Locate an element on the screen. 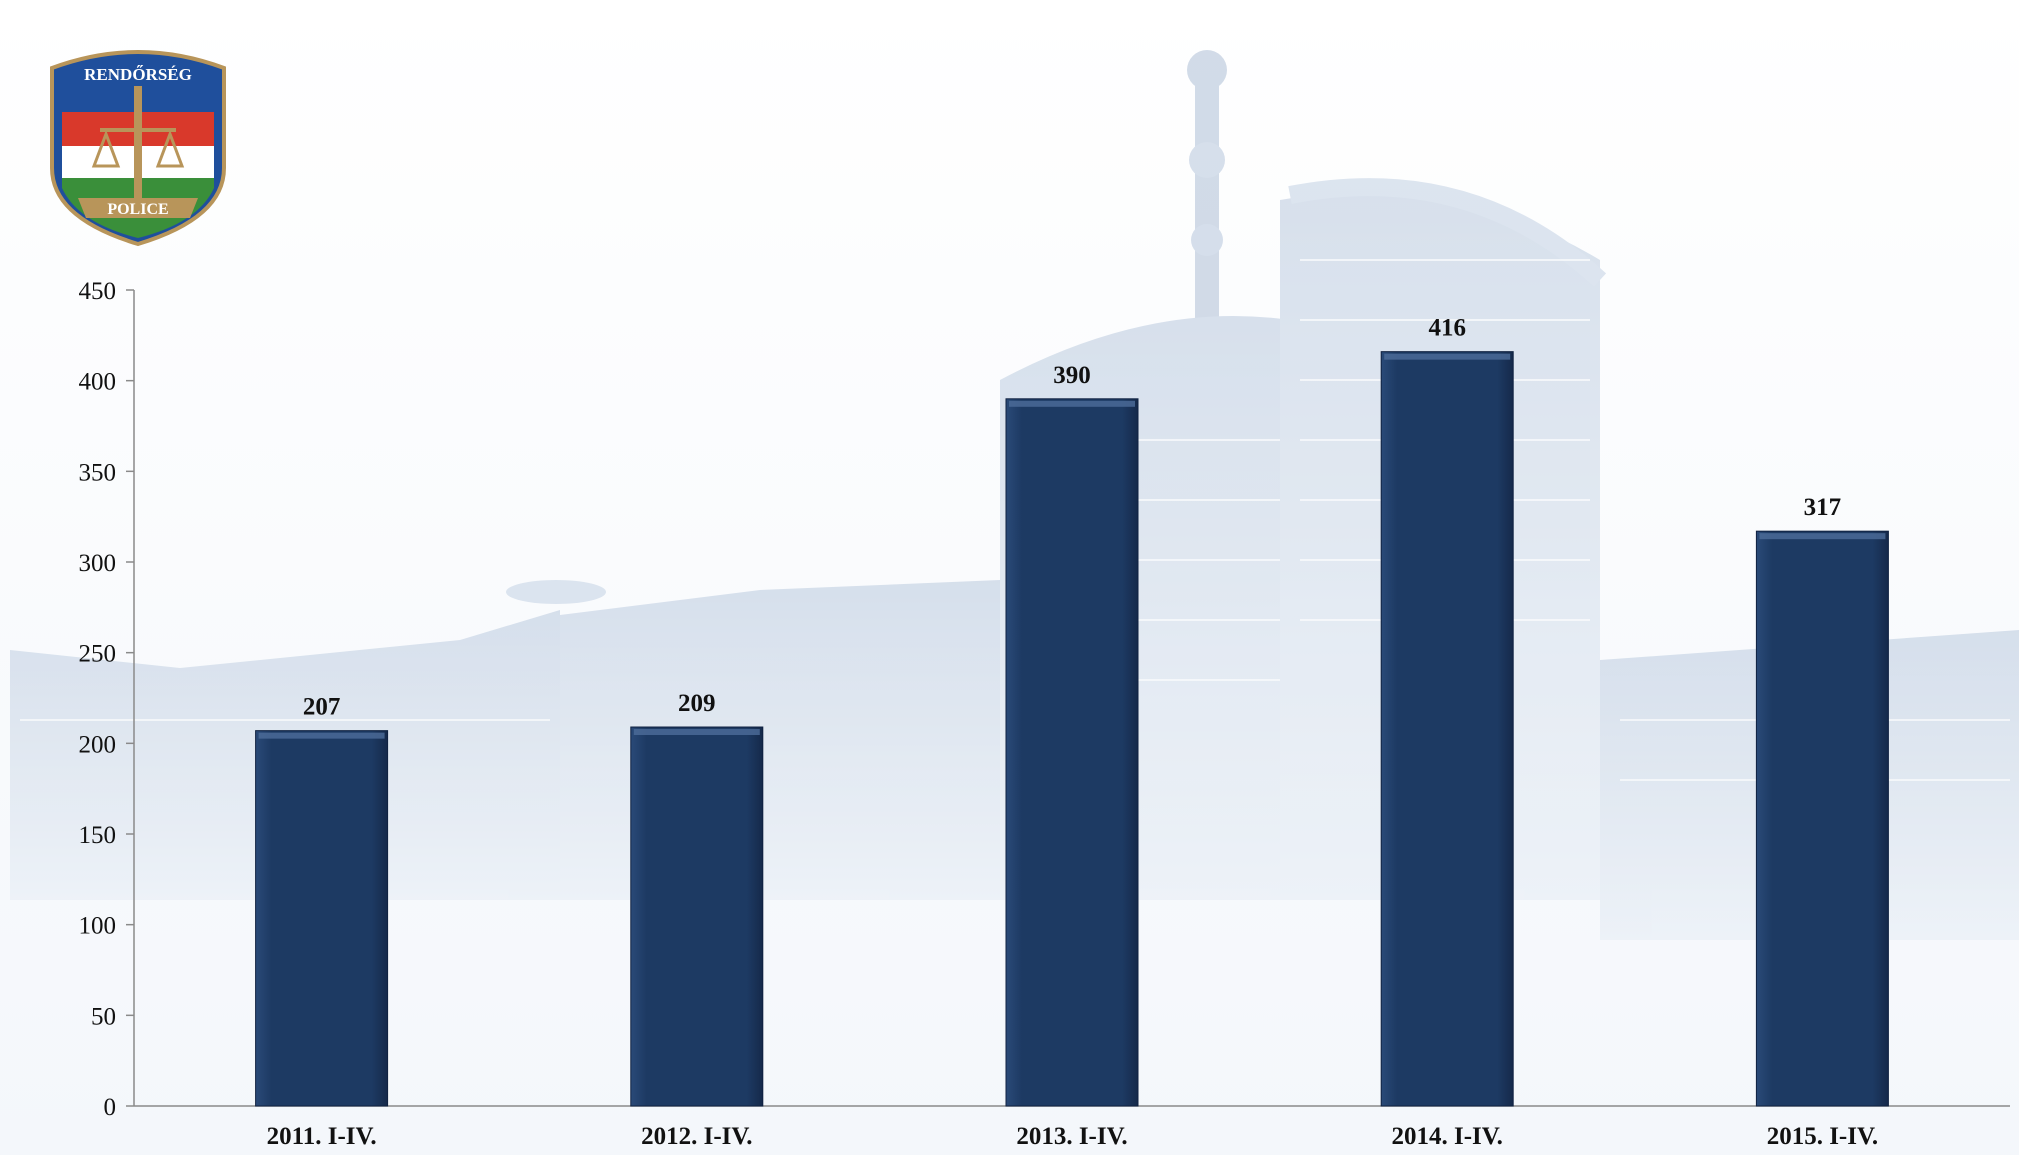 The height and width of the screenshot is (1155, 2019). y-tick-label: 450 is located at coordinates (98, 291).